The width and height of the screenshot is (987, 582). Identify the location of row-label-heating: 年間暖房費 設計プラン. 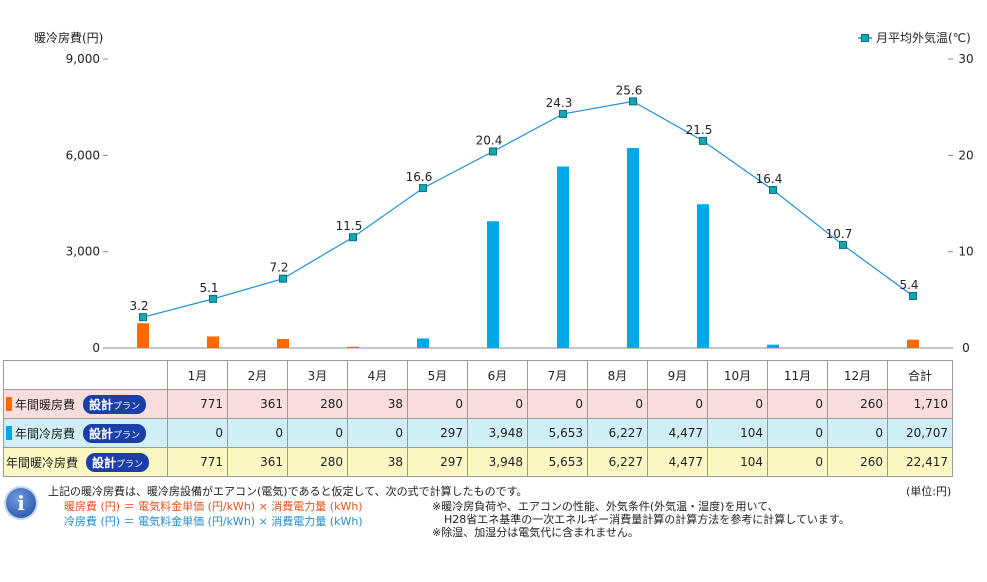
(85, 404).